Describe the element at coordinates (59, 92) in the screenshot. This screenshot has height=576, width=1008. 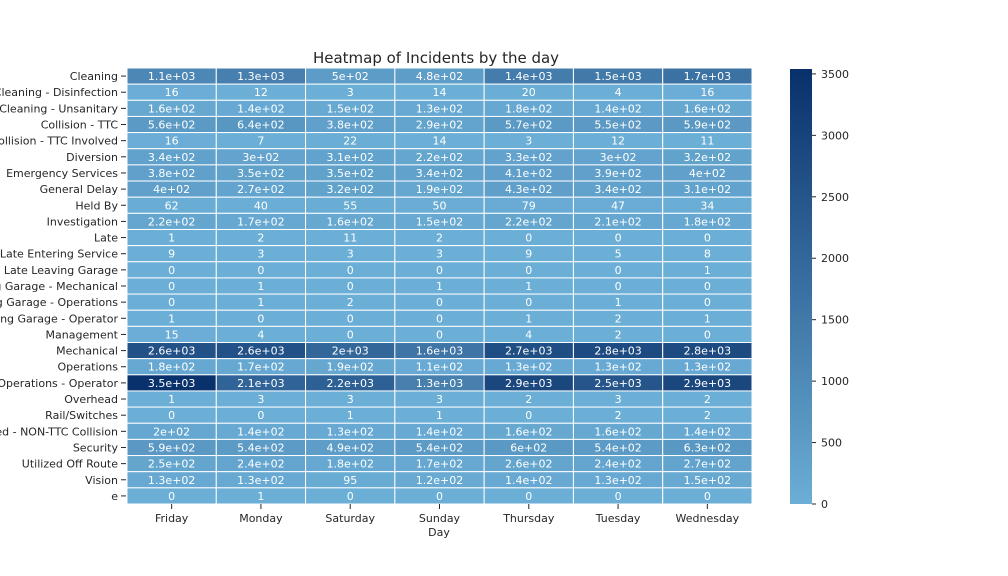
I see `row-label: Cleaning - Disinfection` at that location.